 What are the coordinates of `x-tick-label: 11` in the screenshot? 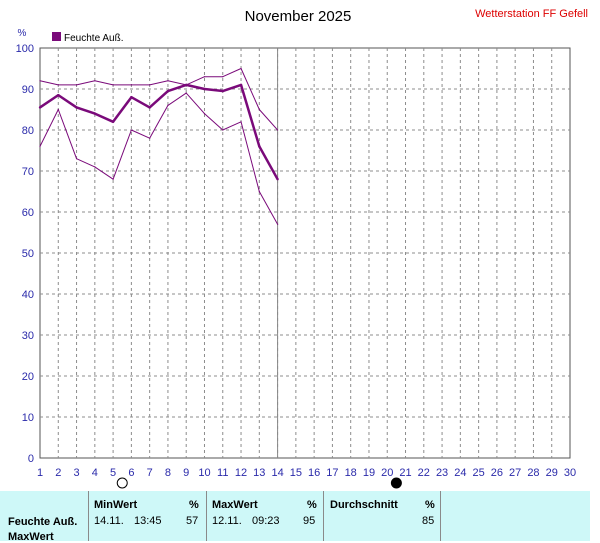 It's located at (222, 473).